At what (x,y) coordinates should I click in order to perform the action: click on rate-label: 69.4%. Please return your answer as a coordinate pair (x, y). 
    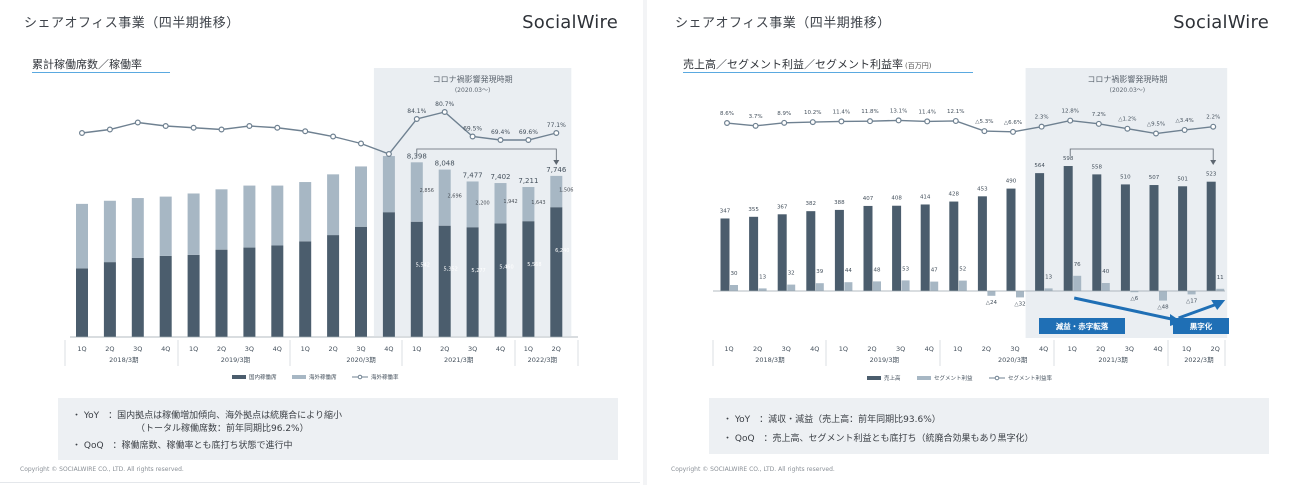
    Looking at the image, I should click on (500, 132).